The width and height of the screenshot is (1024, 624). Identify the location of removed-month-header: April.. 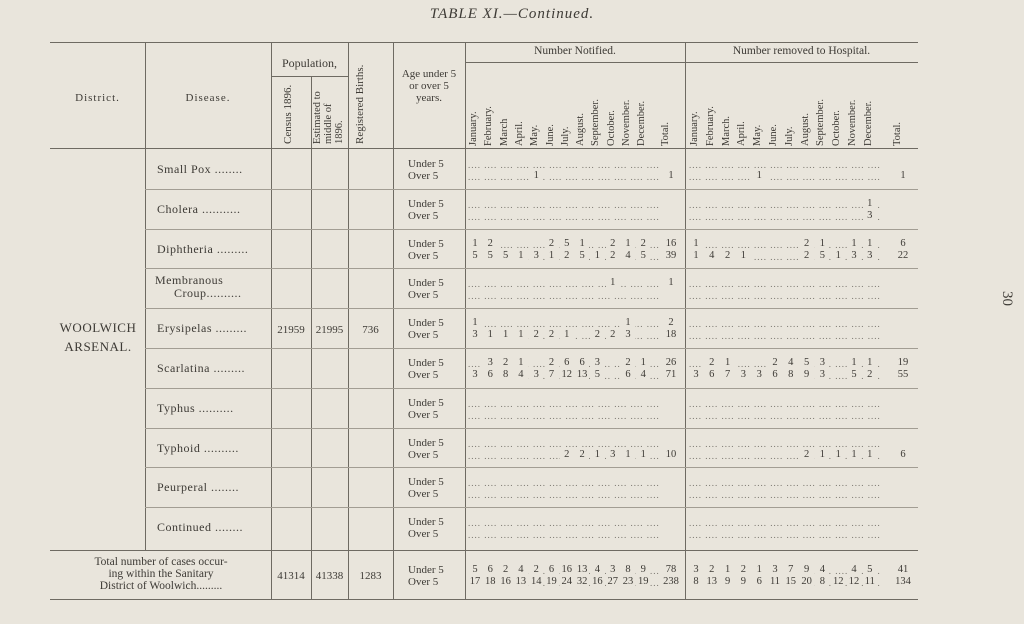
(742, 133).